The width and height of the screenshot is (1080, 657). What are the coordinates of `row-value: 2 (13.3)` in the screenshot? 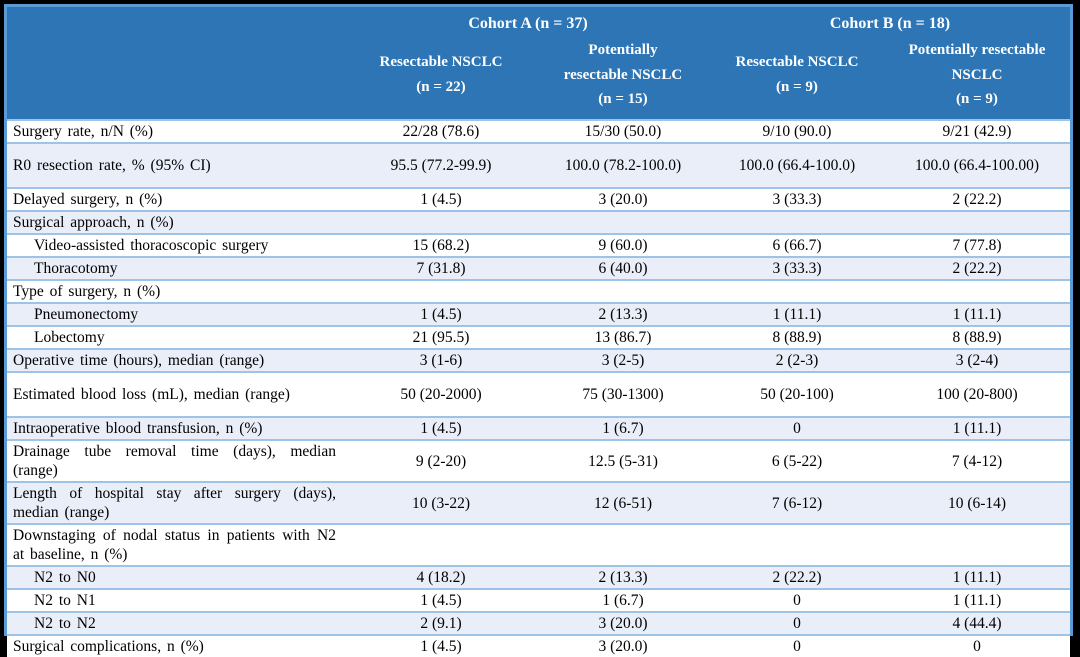 It's located at (623, 577).